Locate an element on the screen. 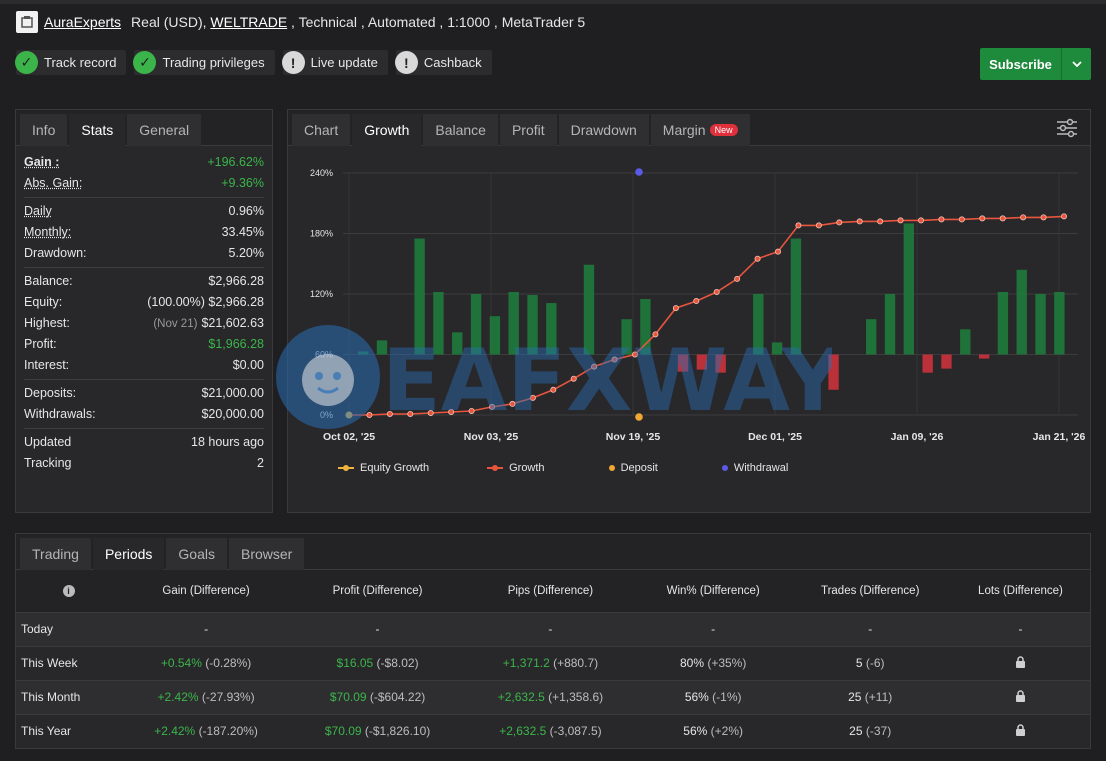 The image size is (1106, 761). stat-label: Abs. Gain: is located at coordinates (53, 183).